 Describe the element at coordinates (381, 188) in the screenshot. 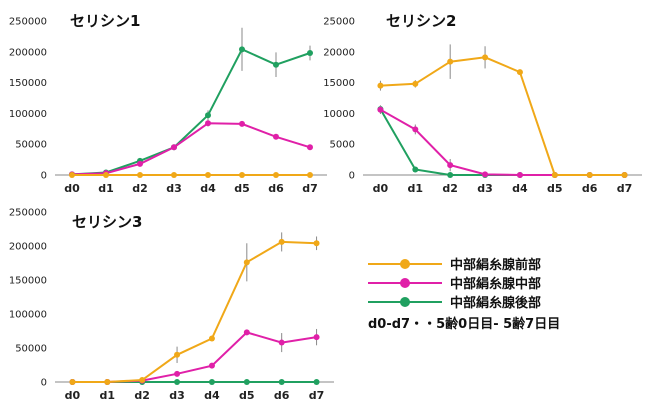

I see `x-tick-label: d0` at that location.